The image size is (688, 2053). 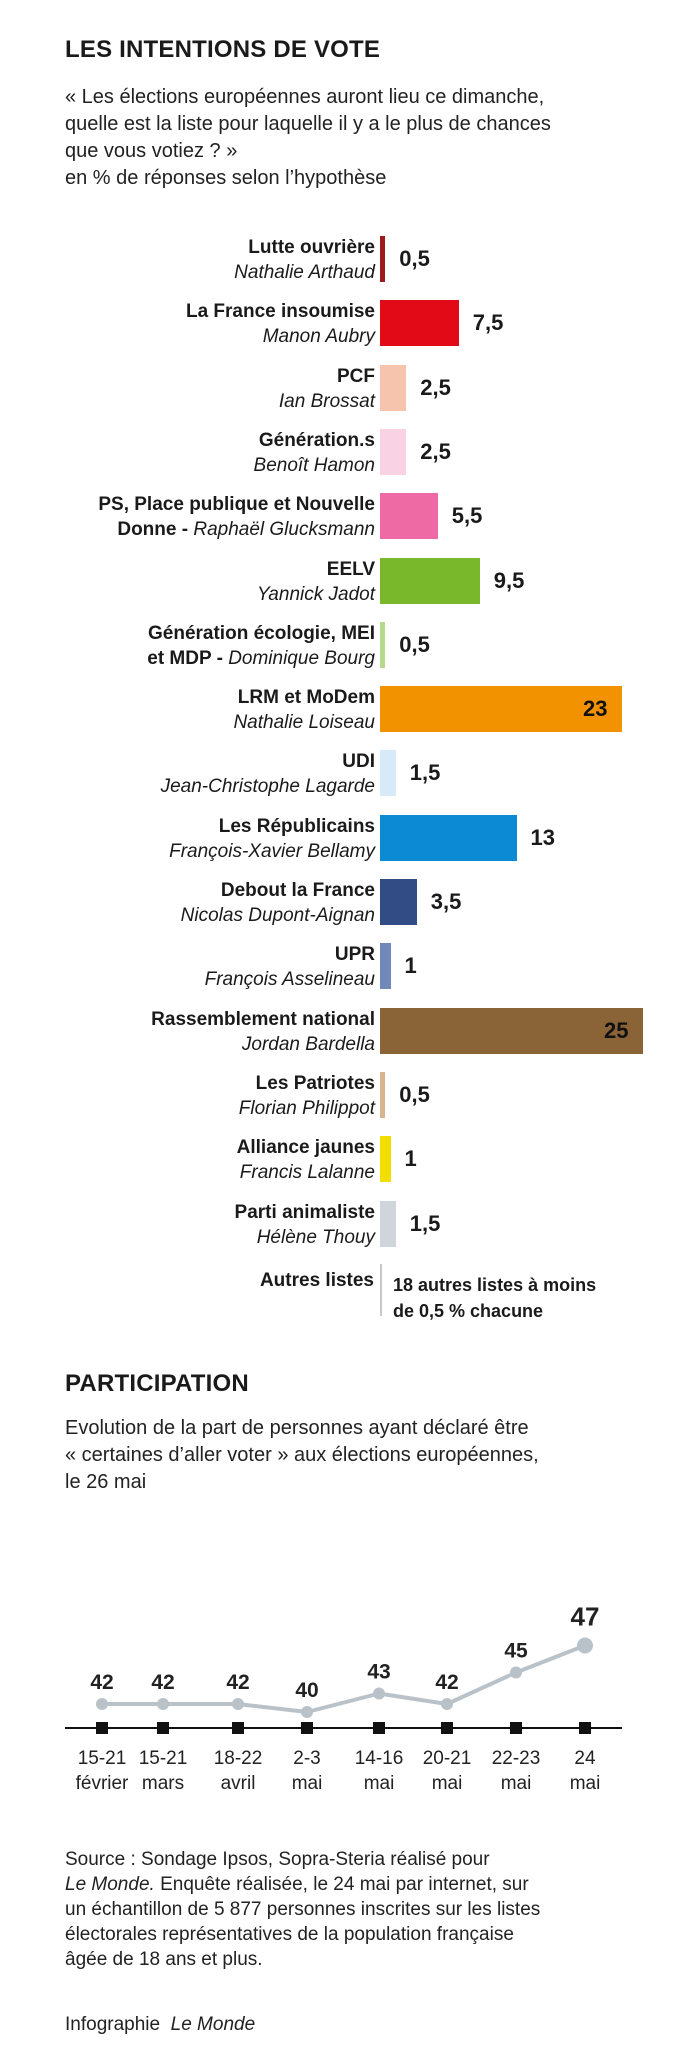 What do you see at coordinates (155, 530) in the screenshot?
I see `list-name-cont: Donne -` at bounding box center [155, 530].